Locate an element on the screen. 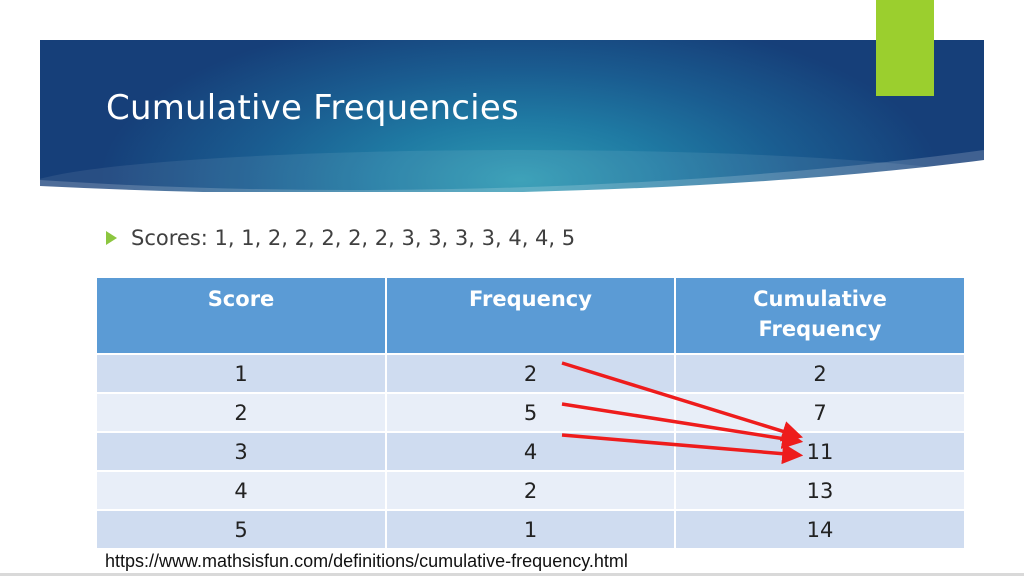 The image size is (1024, 576). table-row: 5 1 14 is located at coordinates (530, 528).